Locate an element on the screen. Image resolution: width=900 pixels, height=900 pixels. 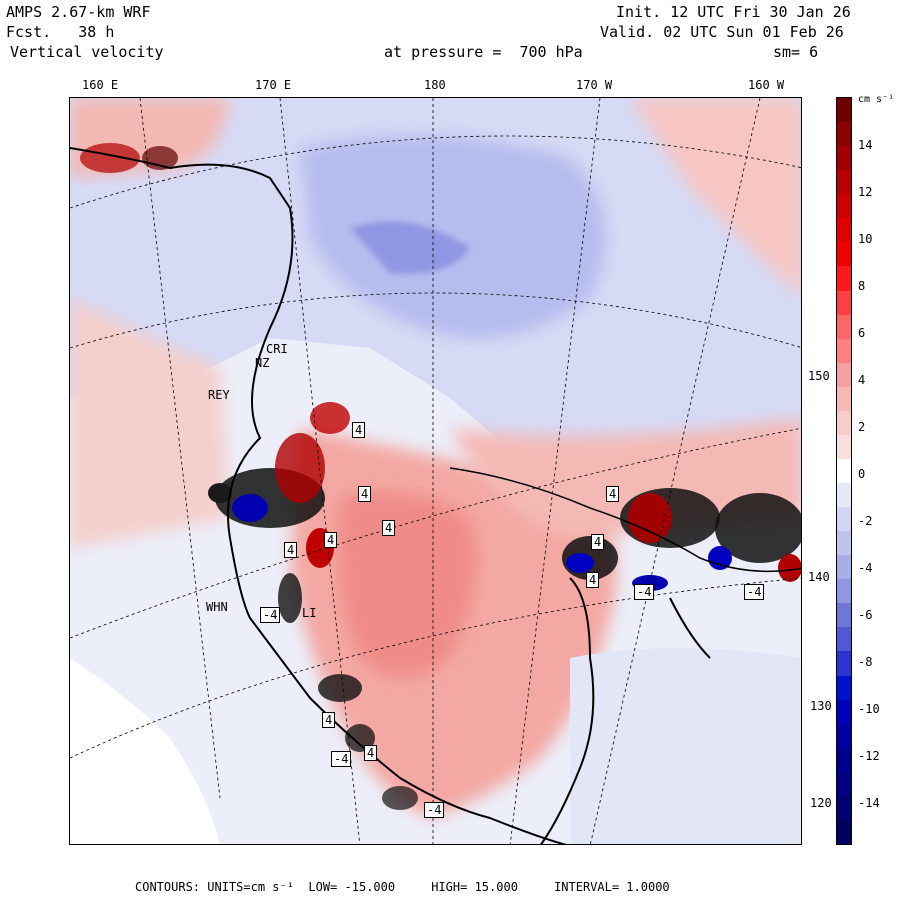
colorbar-tick-label: 12 is located at coordinates (865, 192).